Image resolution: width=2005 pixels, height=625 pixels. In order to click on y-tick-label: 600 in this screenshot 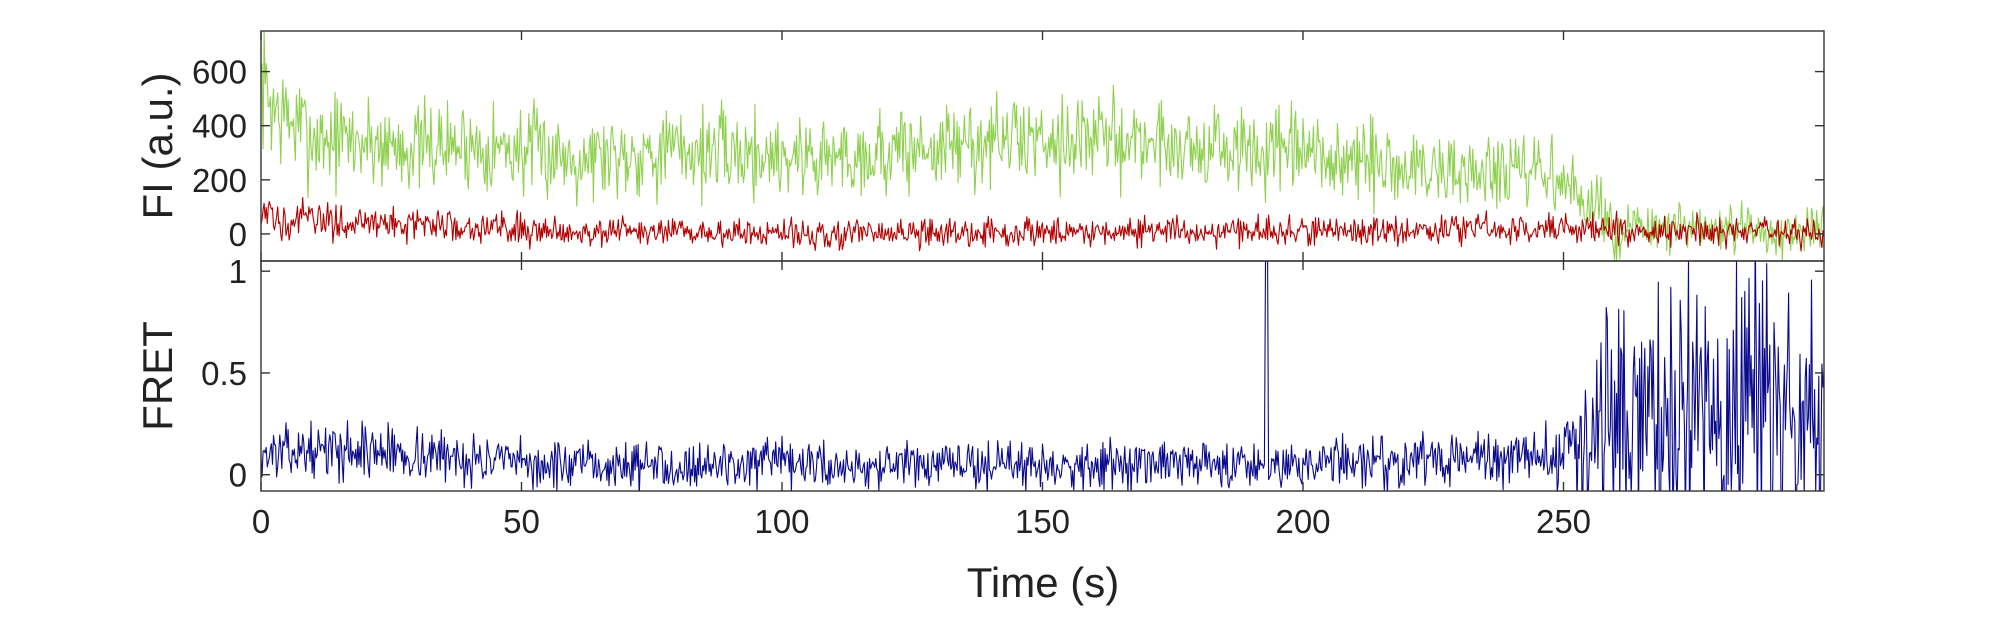, I will do `click(219, 72)`.